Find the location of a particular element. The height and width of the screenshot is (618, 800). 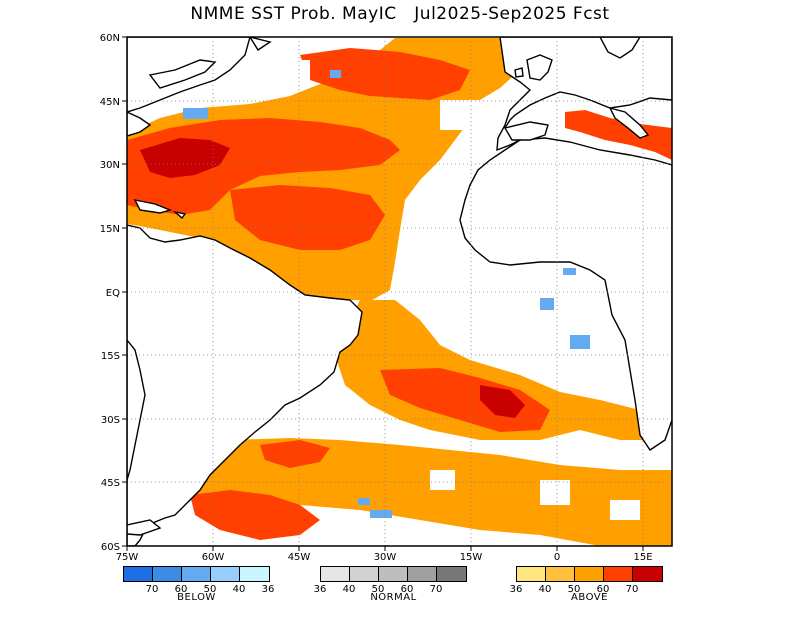

north-america is located at coordinates (189, 75).